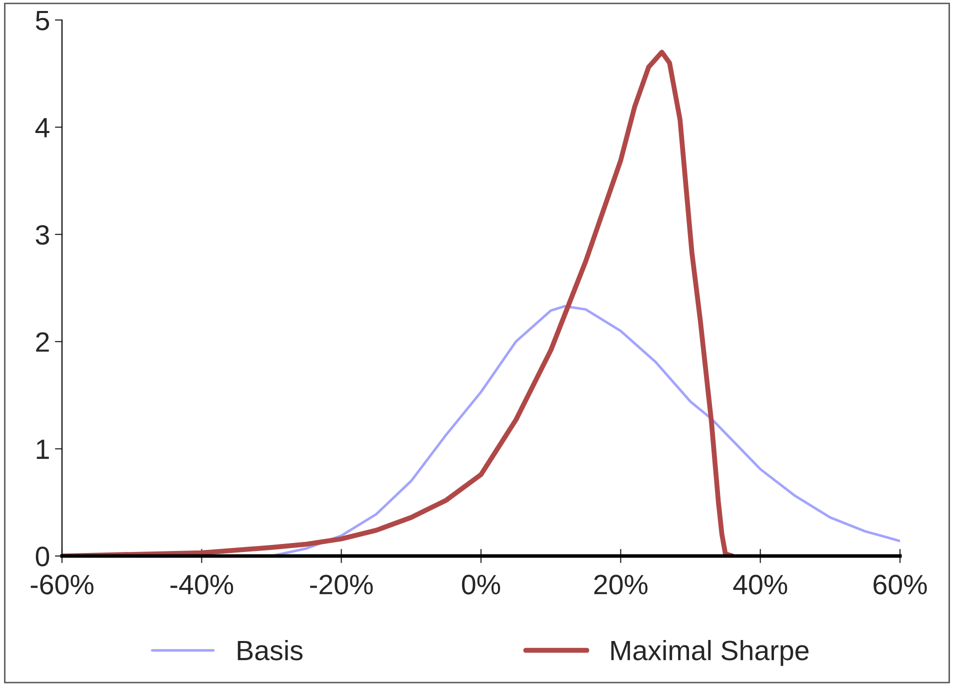  What do you see at coordinates (900, 584) in the screenshot?
I see `x-tick-label: 60%` at bounding box center [900, 584].